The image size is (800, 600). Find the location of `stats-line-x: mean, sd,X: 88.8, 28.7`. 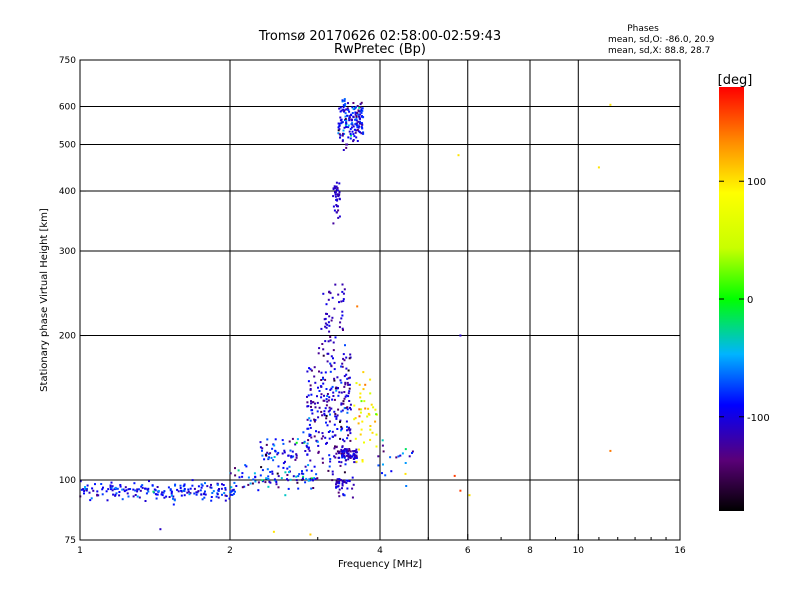

stats-line-x: mean, sd,X: 88.8, 28.7 is located at coordinates (659, 51).